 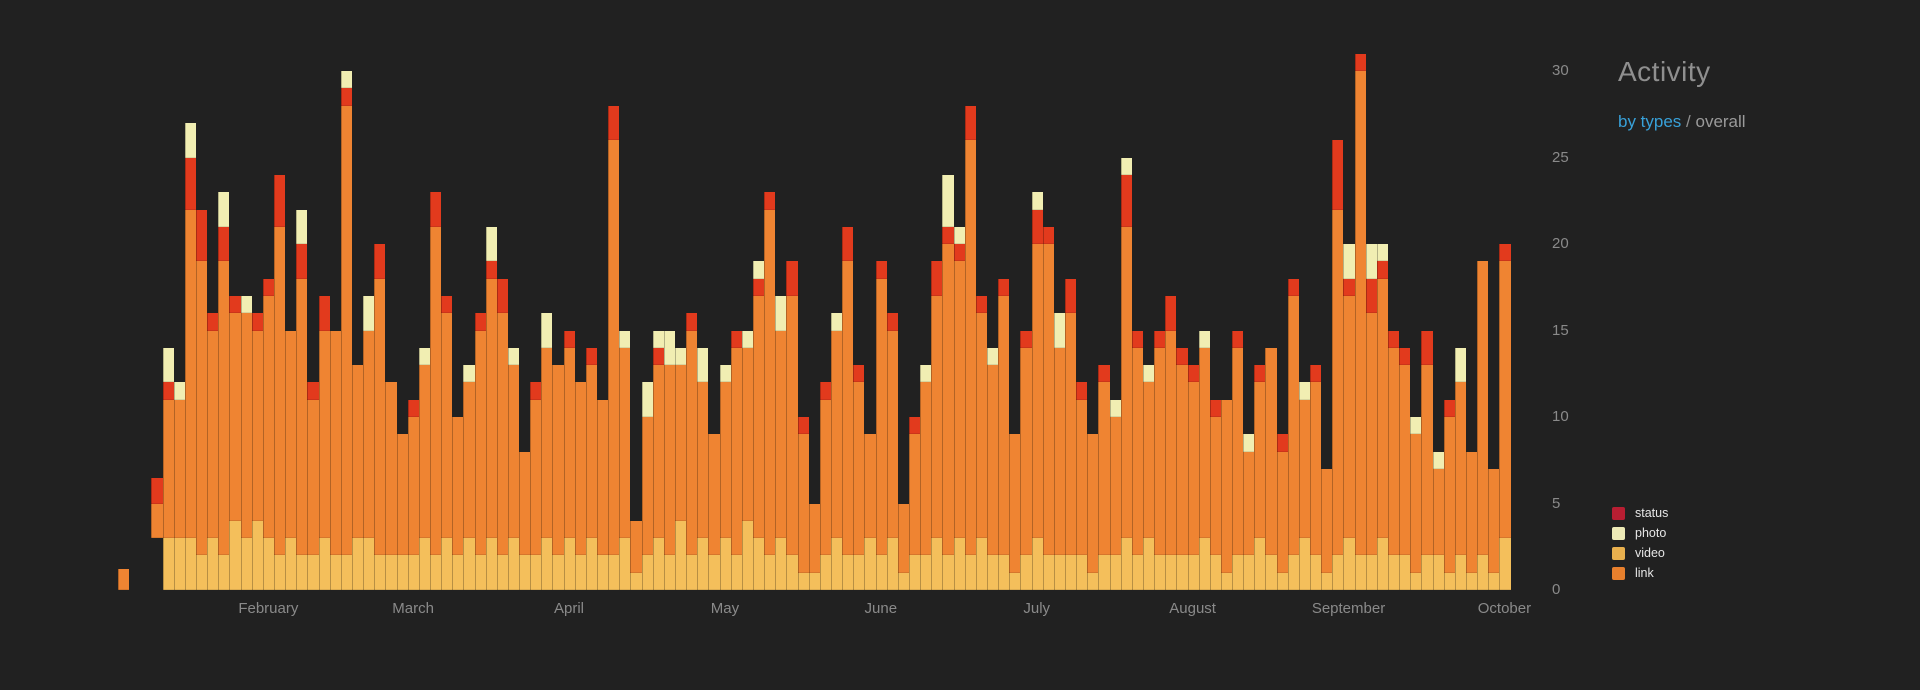 What do you see at coordinates (1640, 573) in the screenshot?
I see `legend-item-link: link` at bounding box center [1640, 573].